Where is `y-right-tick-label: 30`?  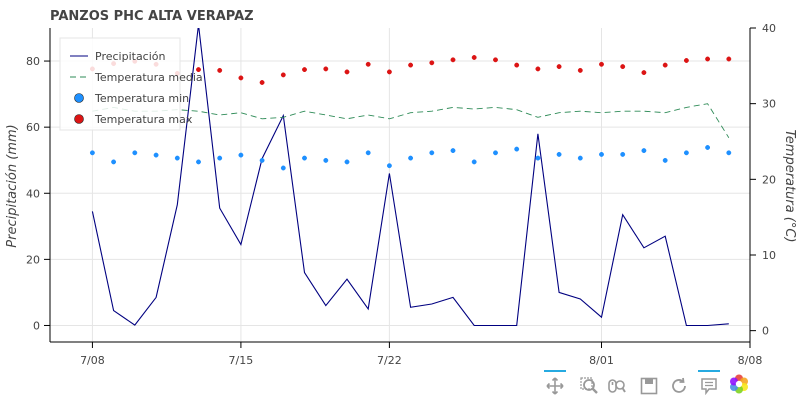
y-right-tick-label: 30 is located at coordinates (769, 104).